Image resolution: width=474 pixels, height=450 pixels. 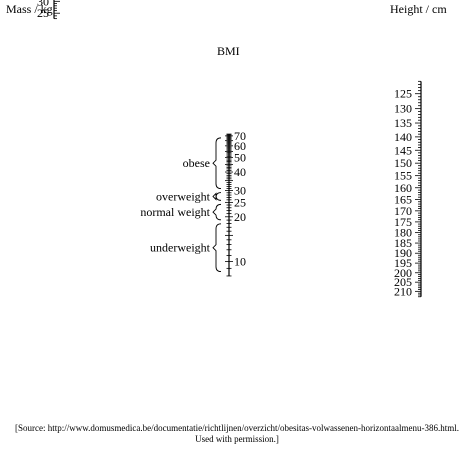 I want to click on bmi-axis-title: BMI, so click(x=228, y=51).